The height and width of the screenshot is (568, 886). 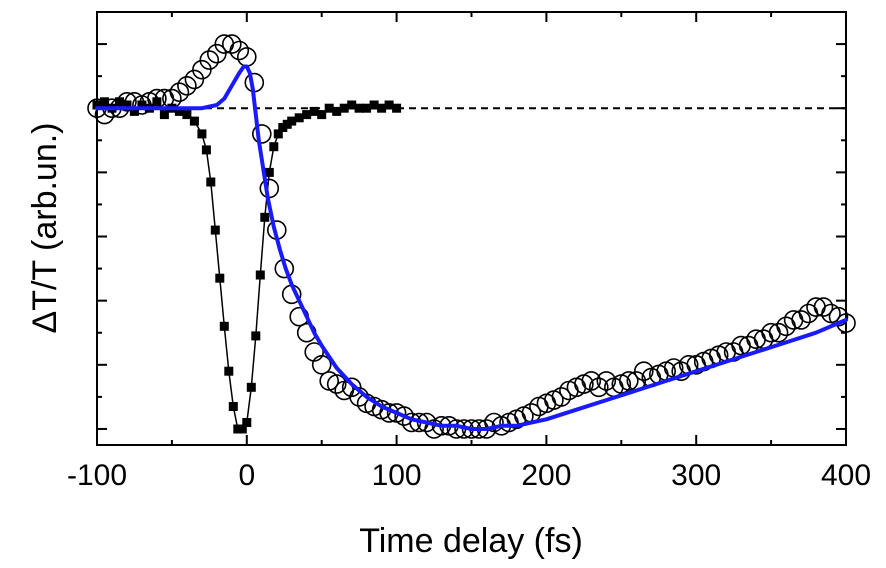 What do you see at coordinates (471, 541) in the screenshot?
I see `x-axis-title: Time delay (fs)` at bounding box center [471, 541].